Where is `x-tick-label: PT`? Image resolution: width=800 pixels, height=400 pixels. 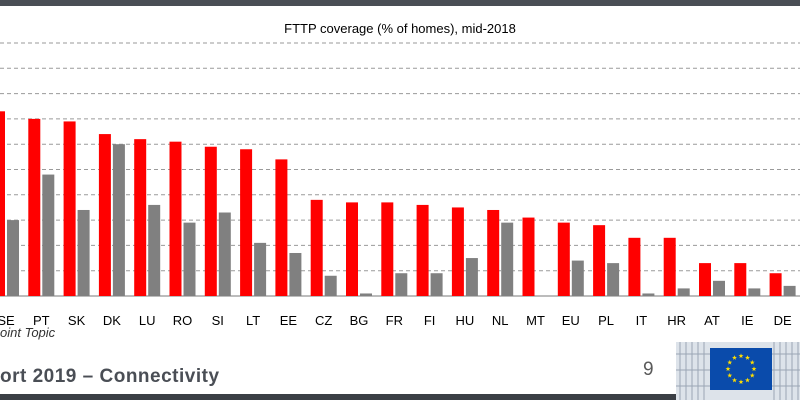 x-tick-label: PT is located at coordinates (41, 320).